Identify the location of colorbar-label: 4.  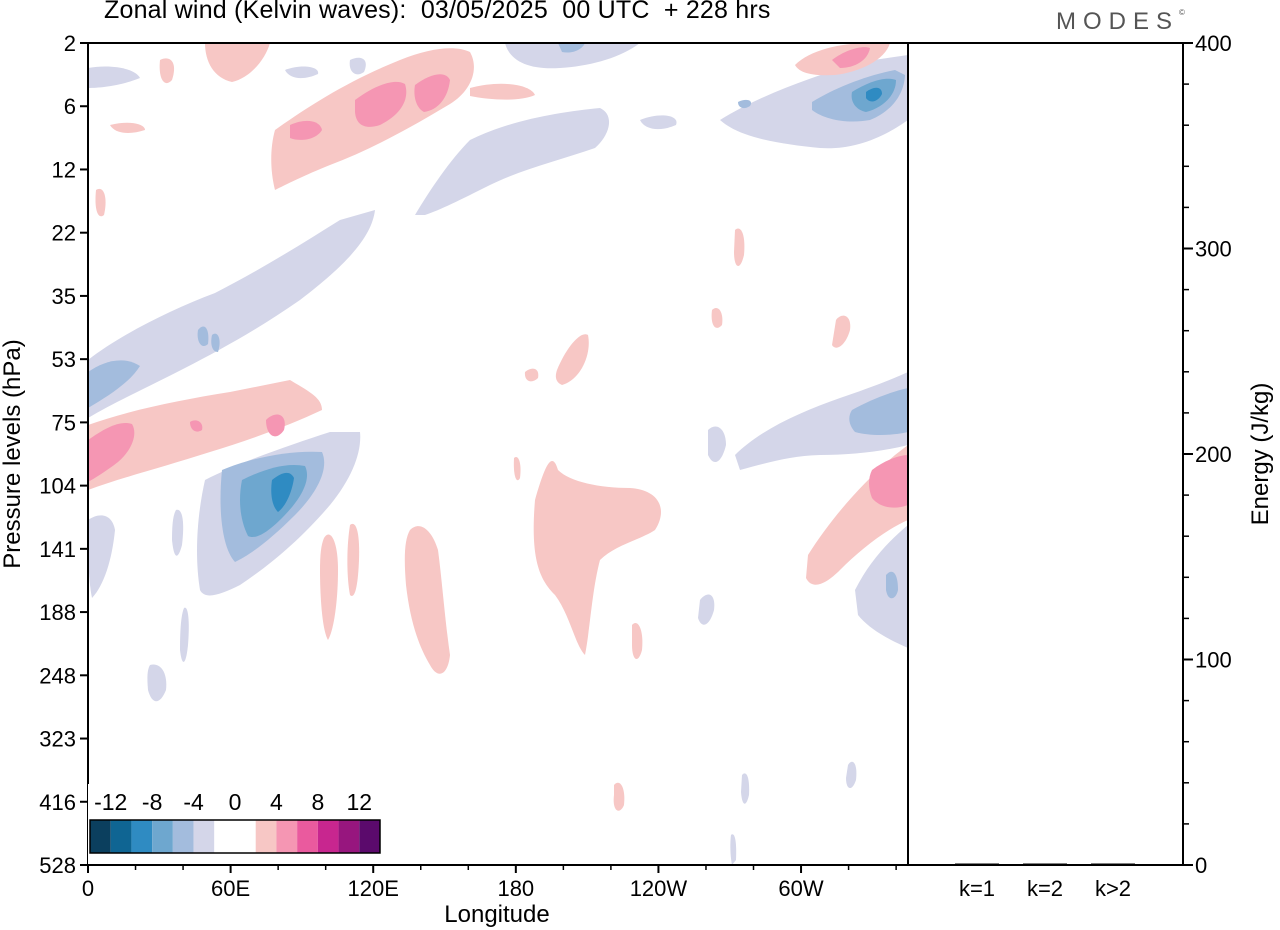
(276, 802).